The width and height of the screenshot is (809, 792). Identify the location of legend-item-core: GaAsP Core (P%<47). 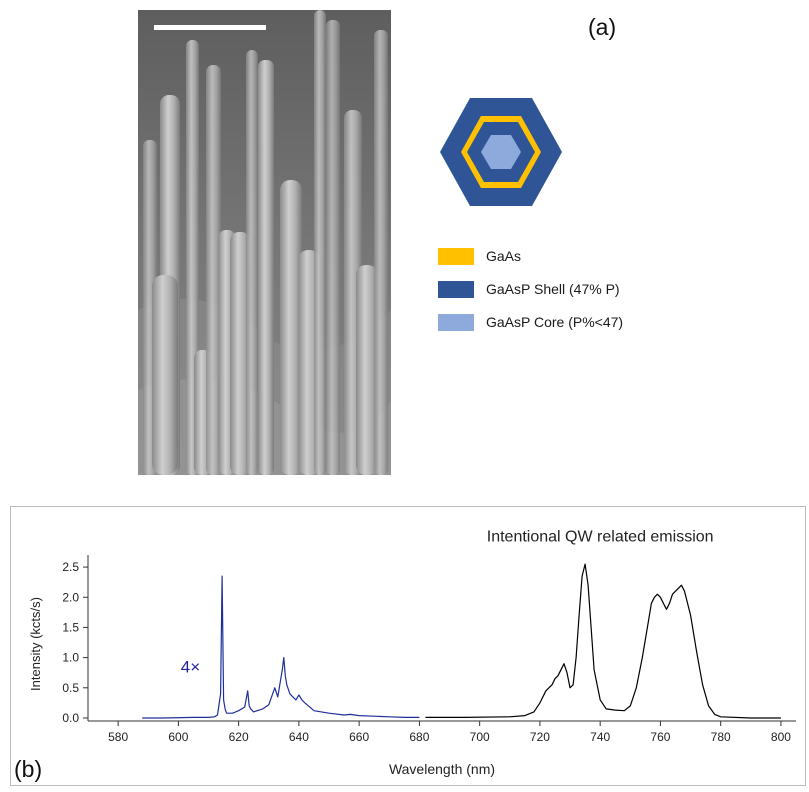
(530, 322).